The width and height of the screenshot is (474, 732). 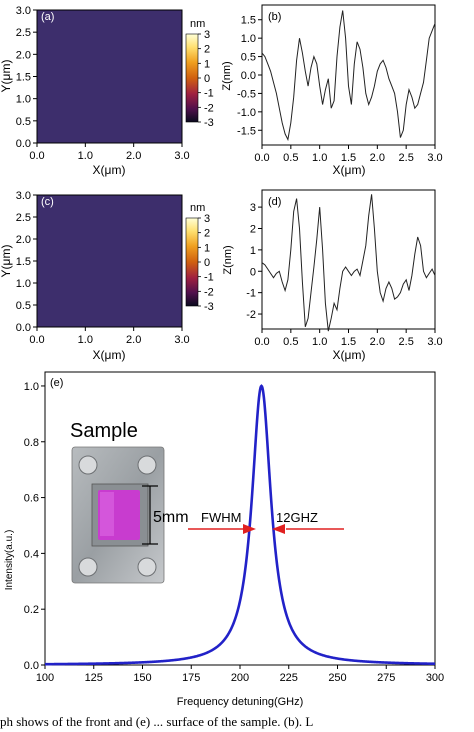 I want to click on colorbar-c, so click(x=192, y=262).